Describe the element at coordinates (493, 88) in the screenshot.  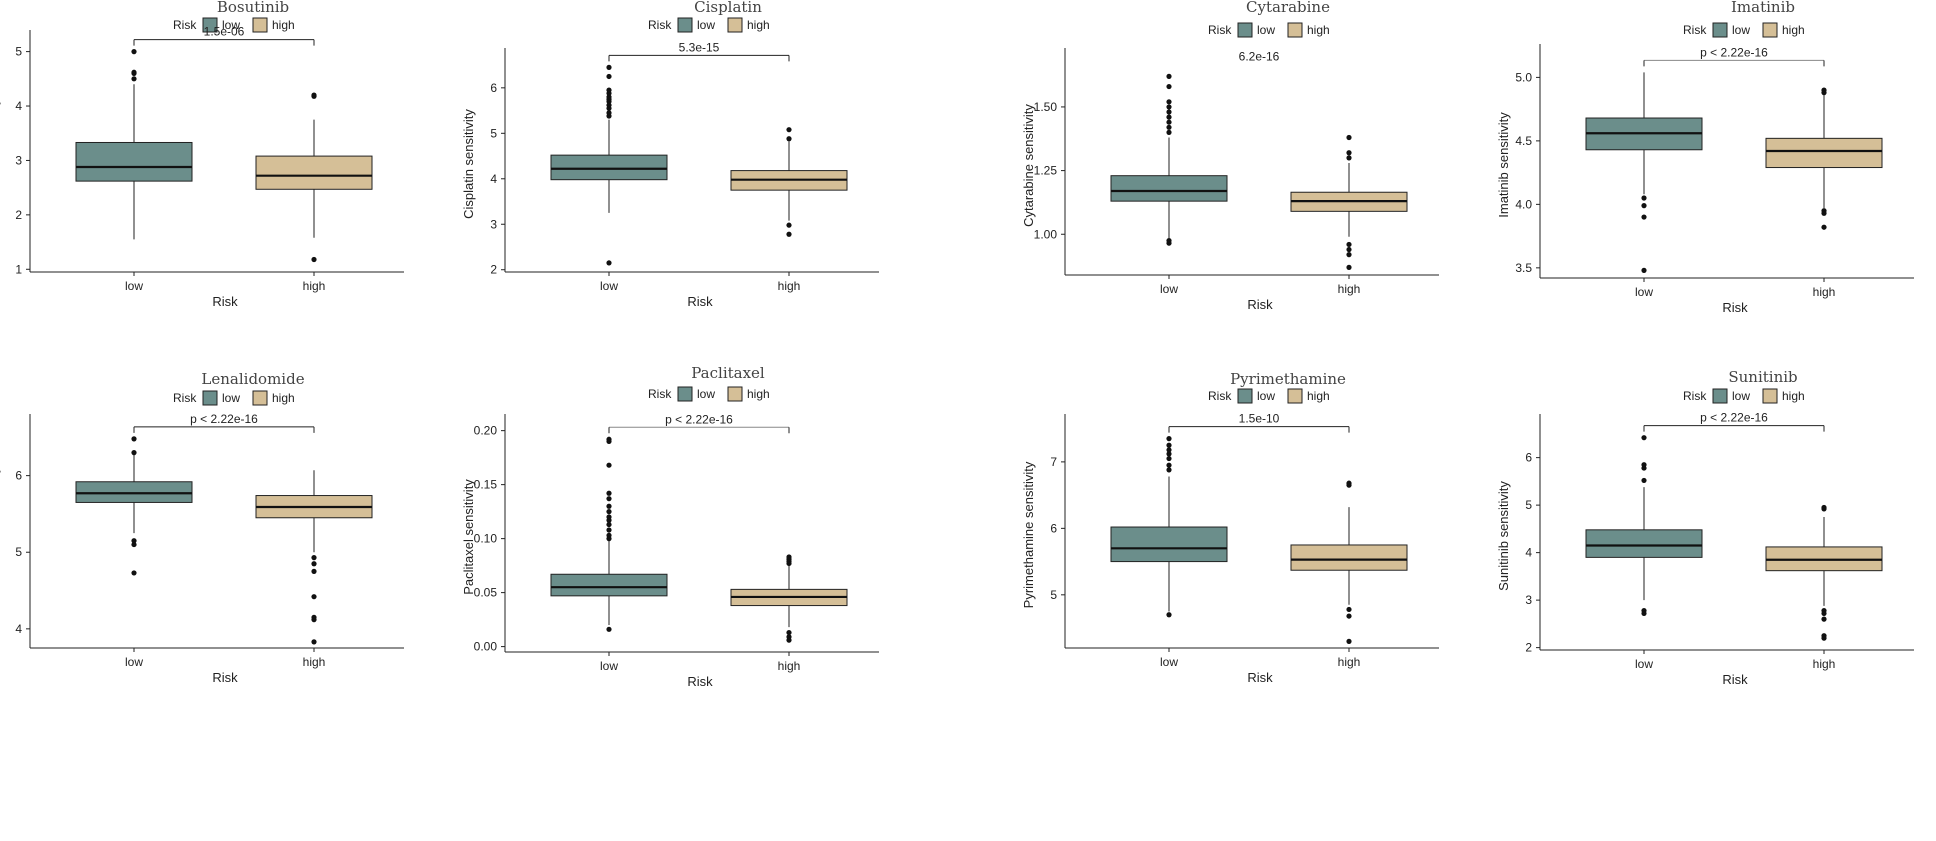
I see `y-tick-label: 6` at that location.